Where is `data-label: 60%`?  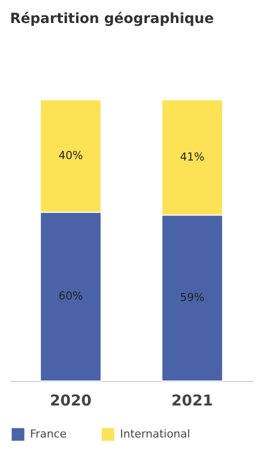
data-label: 60% is located at coordinates (70, 296).